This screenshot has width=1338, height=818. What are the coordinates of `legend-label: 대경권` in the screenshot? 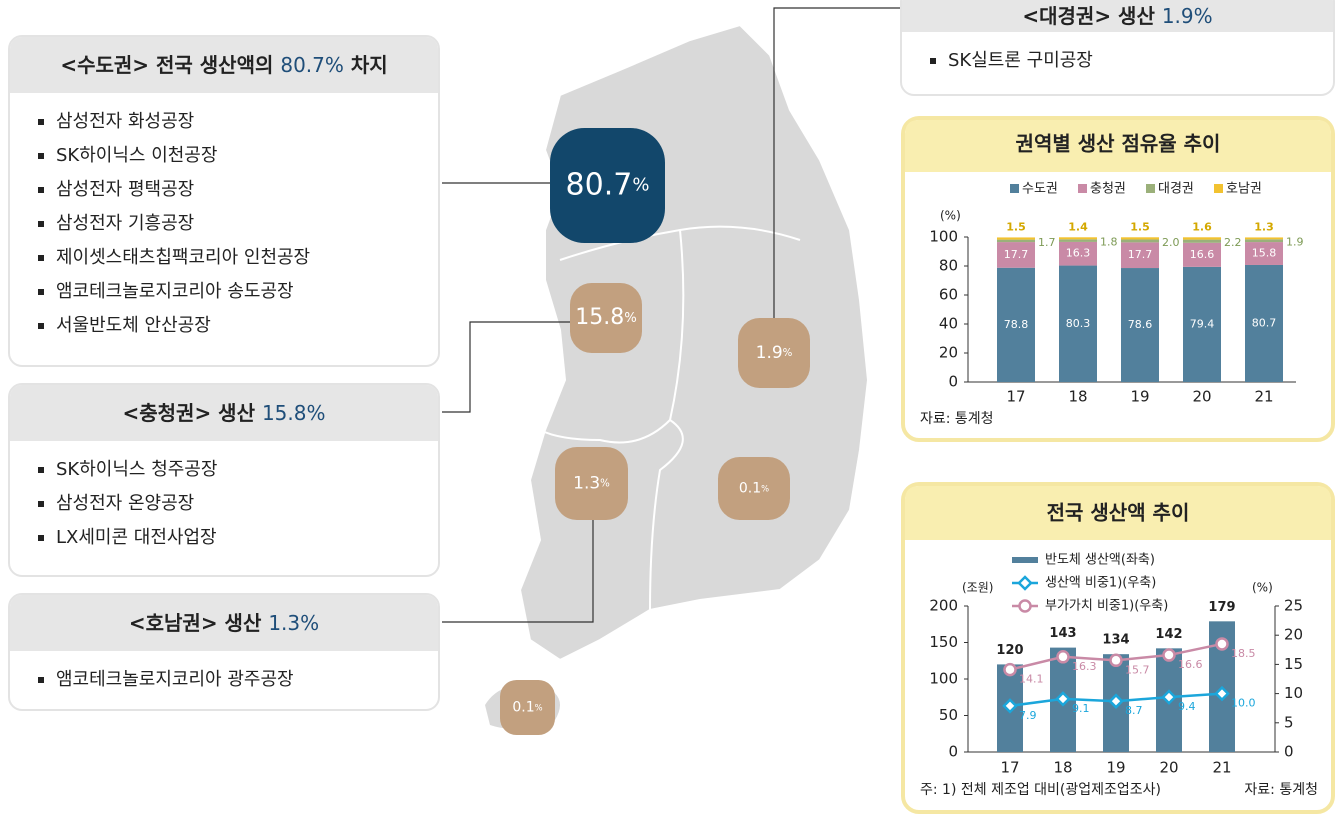 It's located at (1176, 189).